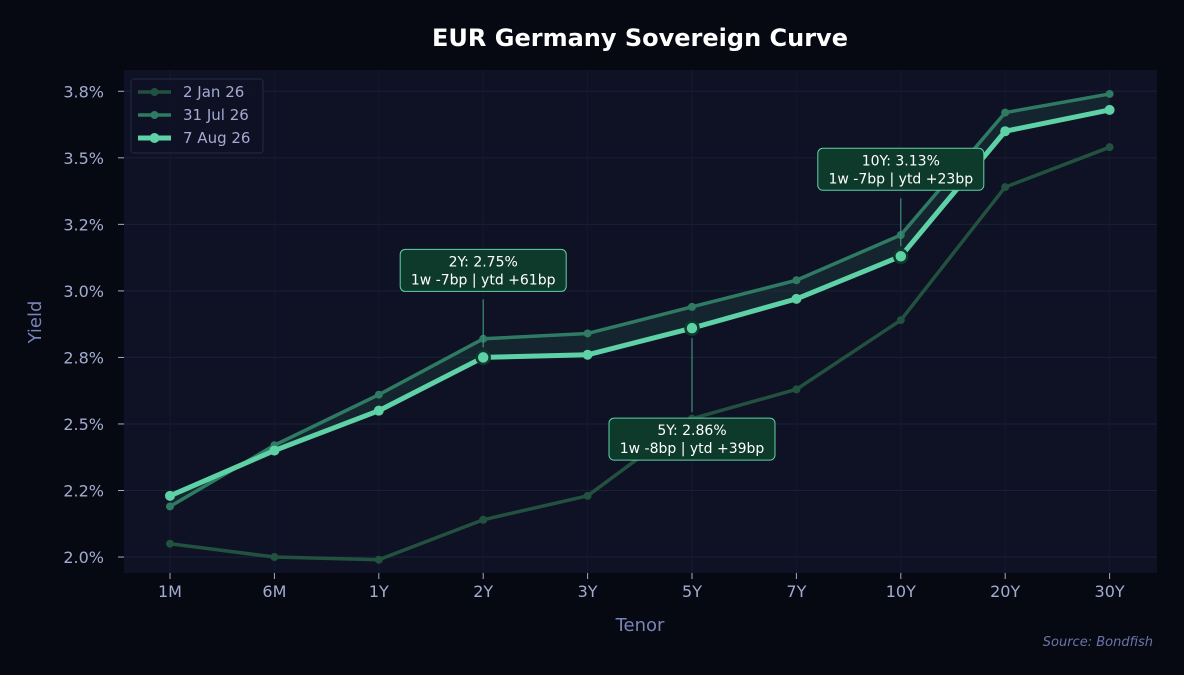 This screenshot has height=675, width=1184. Describe the element at coordinates (483, 591) in the screenshot. I see `x-tick-label: 2Y` at that location.